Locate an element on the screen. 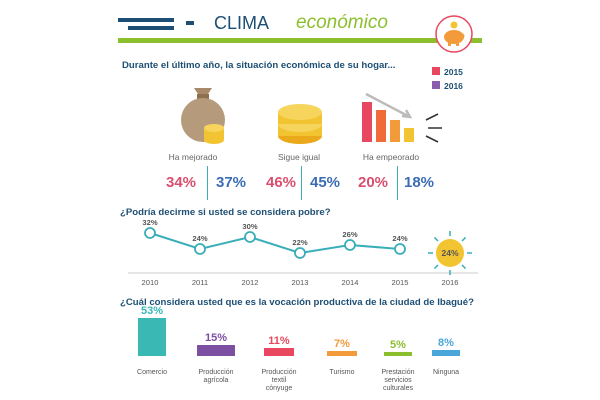 Image resolution: width=600 pixels, height=400 pixels. data-label: 22% is located at coordinates (299, 242).